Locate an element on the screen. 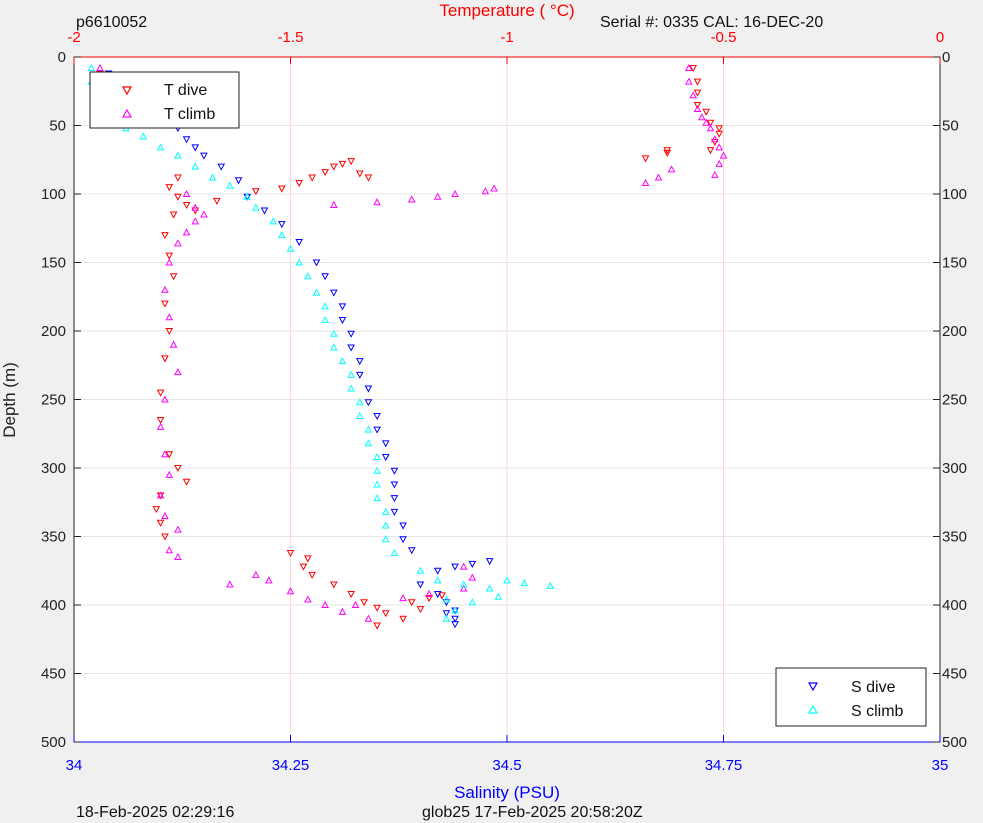 The width and height of the screenshot is (983, 823). bottom-axis-label: Salinity (PSU) is located at coordinates (507, 792).